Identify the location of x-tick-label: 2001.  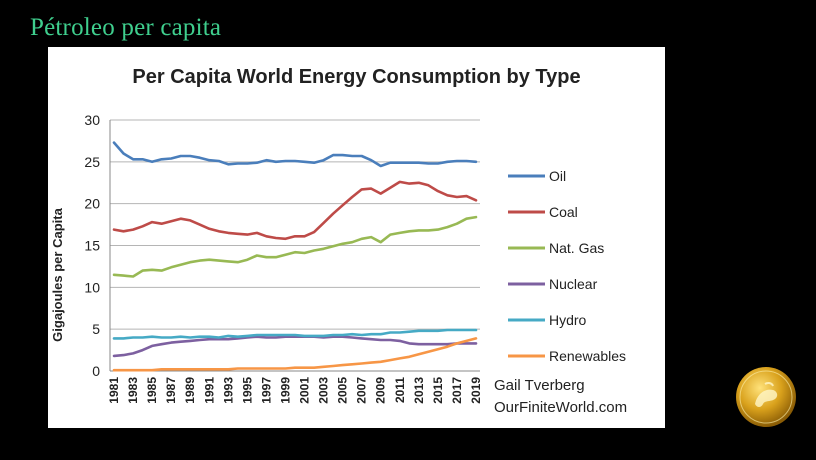
(305, 390).